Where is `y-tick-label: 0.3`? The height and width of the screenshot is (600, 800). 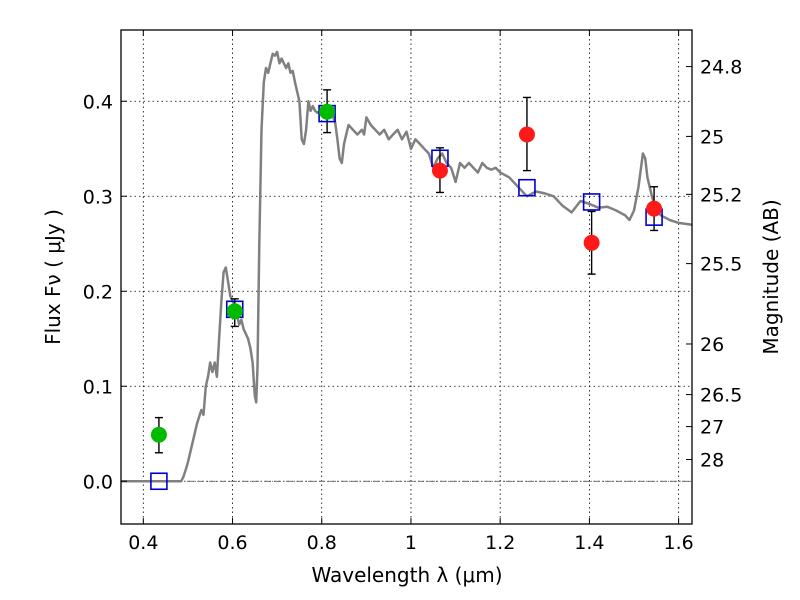
y-tick-label: 0.3 is located at coordinates (98, 197).